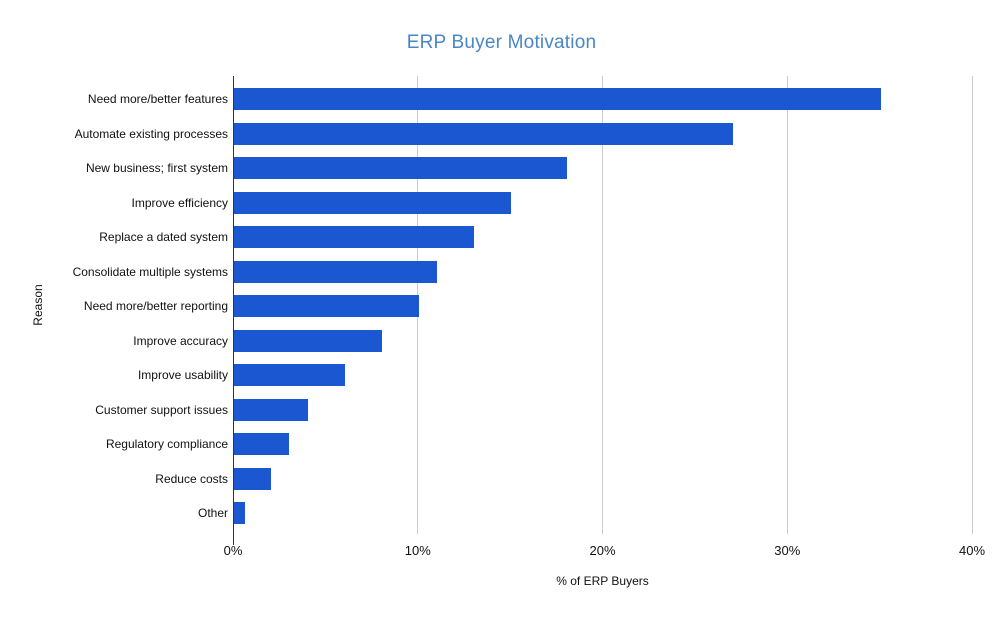 The height and width of the screenshot is (620, 1003). What do you see at coordinates (150, 271) in the screenshot?
I see `category-label-6: Consolidate multiple systems` at bounding box center [150, 271].